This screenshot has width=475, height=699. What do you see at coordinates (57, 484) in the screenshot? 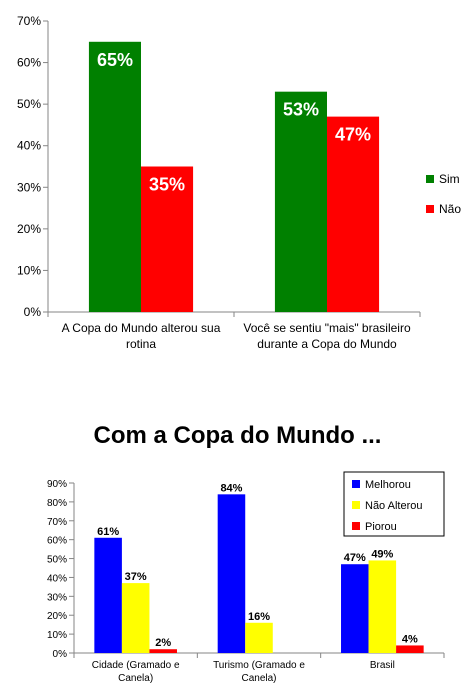
I see `y-tick-label: 90%` at bounding box center [57, 484].